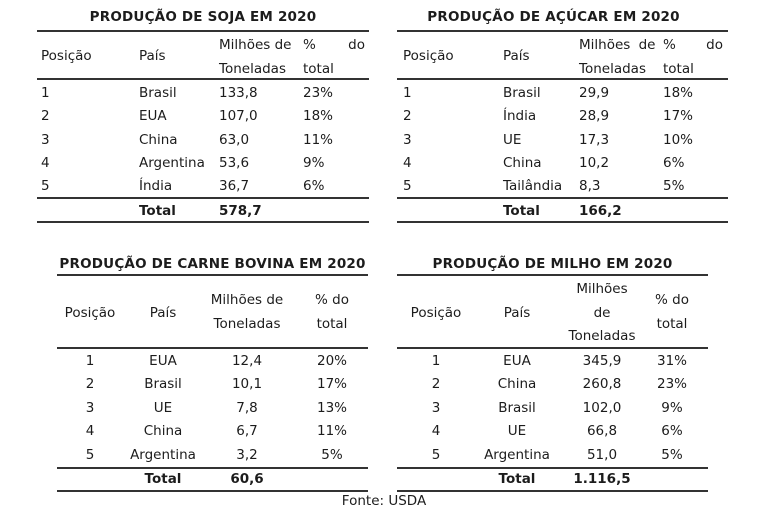 The image size is (768, 518). What do you see at coordinates (203, 17) in the screenshot?
I see `table-title: PRODUÇÃO DE SOJA EM 2020` at bounding box center [203, 17].